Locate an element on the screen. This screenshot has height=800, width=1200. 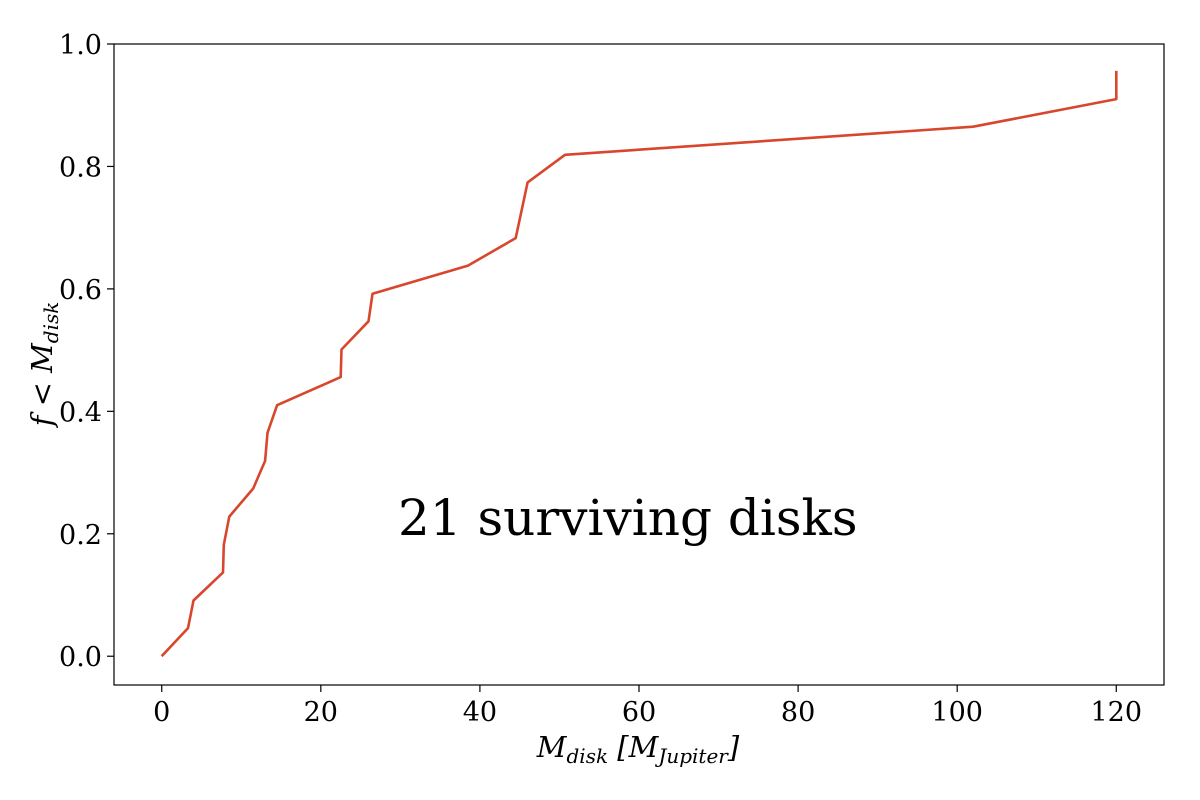
x-tick-label: 0 is located at coordinates (161, 712).